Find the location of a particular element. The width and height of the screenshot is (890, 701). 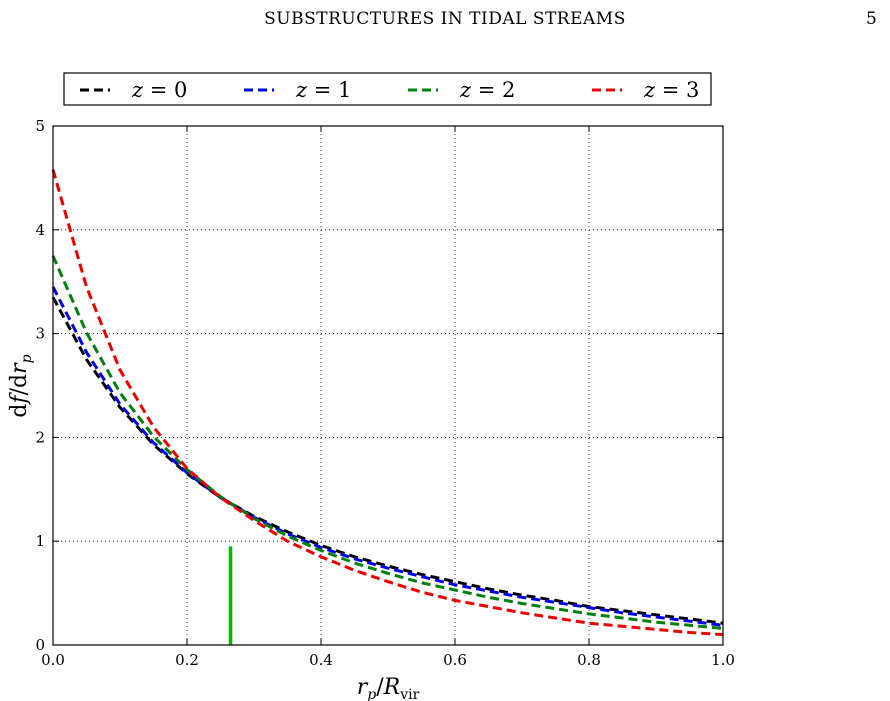

legend-box is located at coordinates (387, 89).